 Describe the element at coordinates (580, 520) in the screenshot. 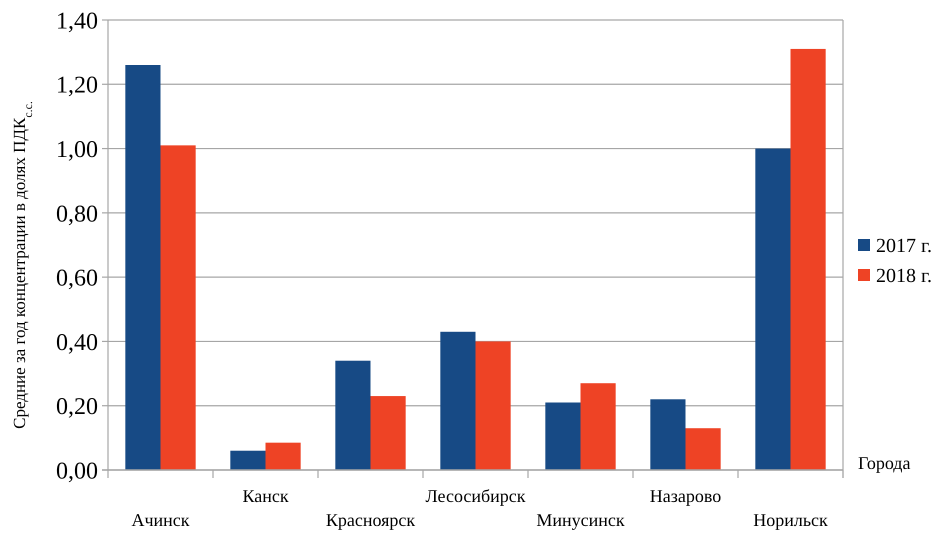

I see `x-tick-label: Минусинск` at that location.